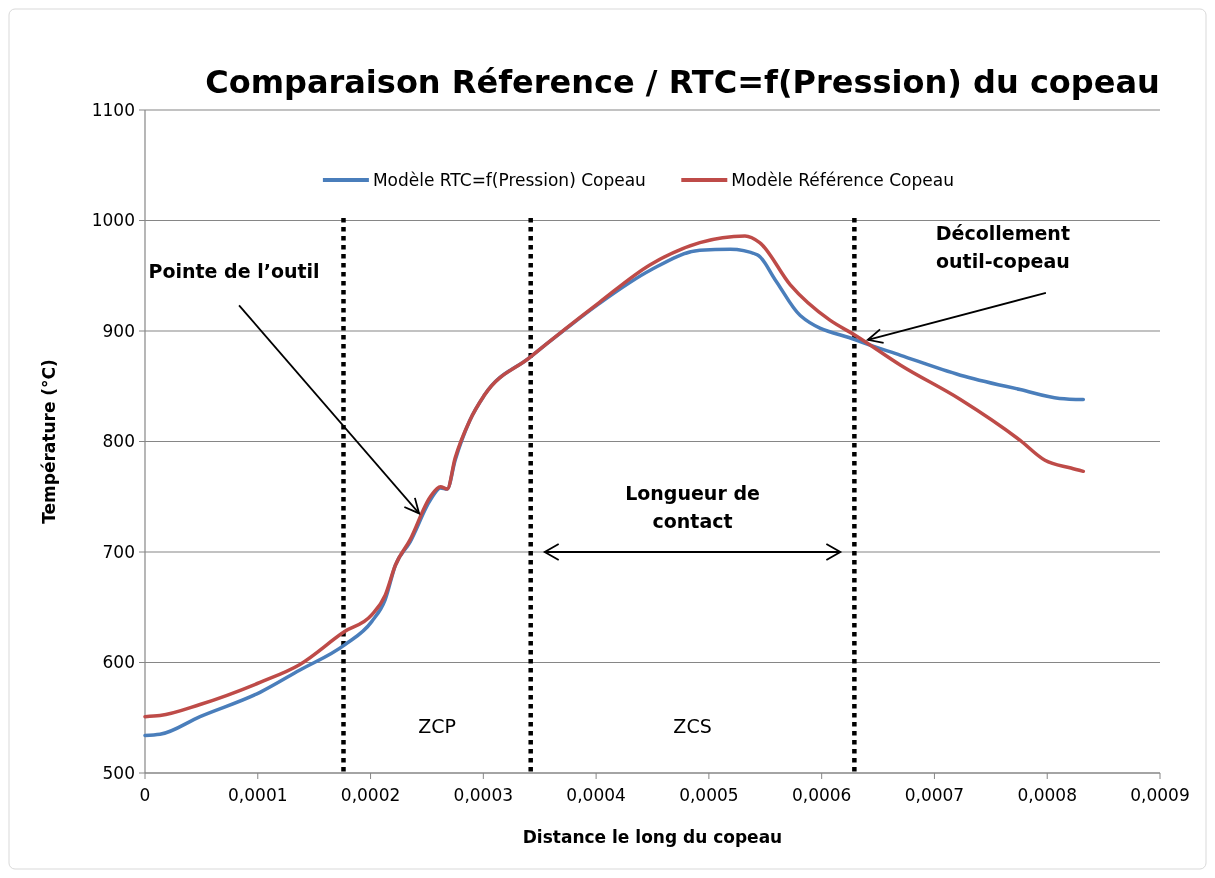 The height and width of the screenshot is (878, 1215). Describe the element at coordinates (842, 179) in the screenshot. I see `legend-label: Modèle Référence Copeau` at that location.